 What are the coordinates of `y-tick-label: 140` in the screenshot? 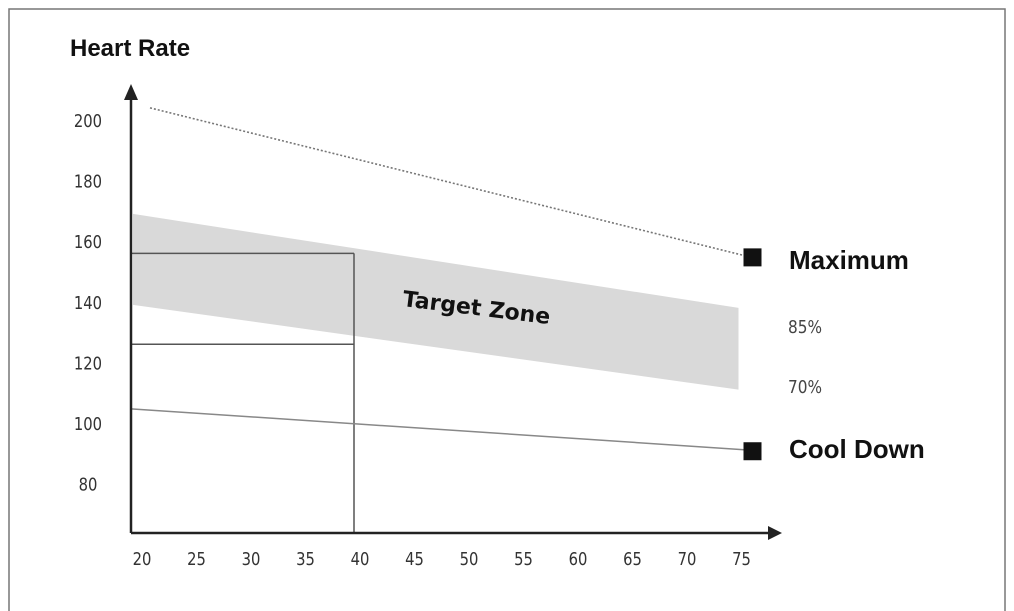 It's located at (88, 302).